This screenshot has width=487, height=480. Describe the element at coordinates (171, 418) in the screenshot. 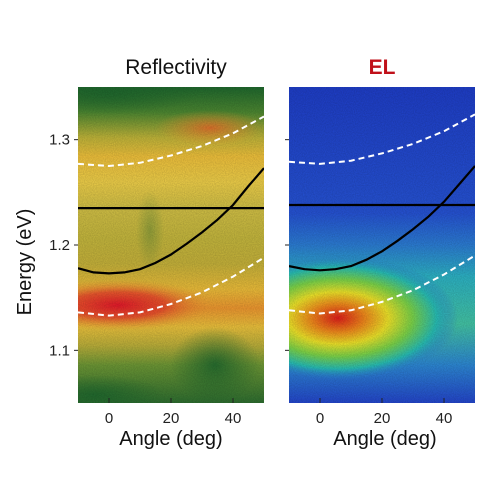

I see `reflectivity-x-tick-label: 20` at that location.